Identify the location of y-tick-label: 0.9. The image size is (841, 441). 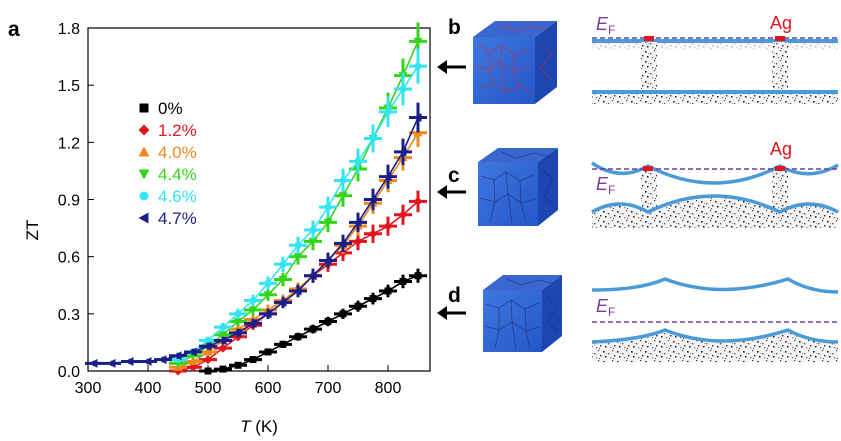
(69, 201).